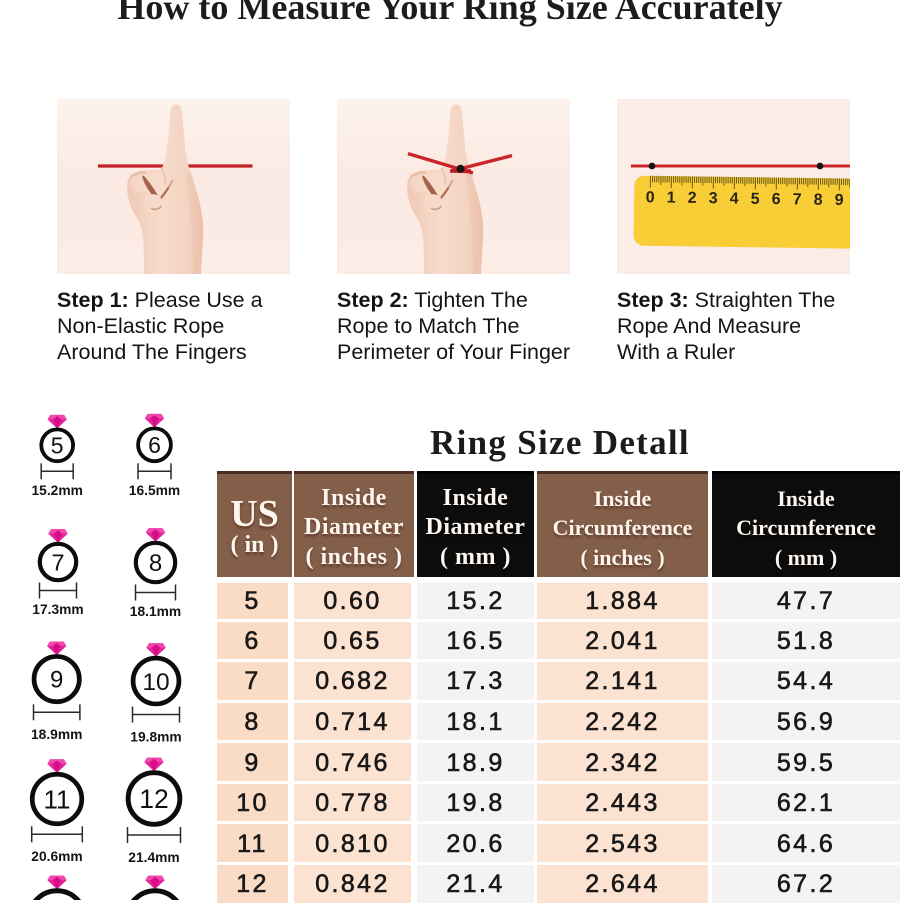 Image resolution: width=900 pixels, height=906 pixels. What do you see at coordinates (671, 198) in the screenshot?
I see `svg-text: 1` at bounding box center [671, 198].